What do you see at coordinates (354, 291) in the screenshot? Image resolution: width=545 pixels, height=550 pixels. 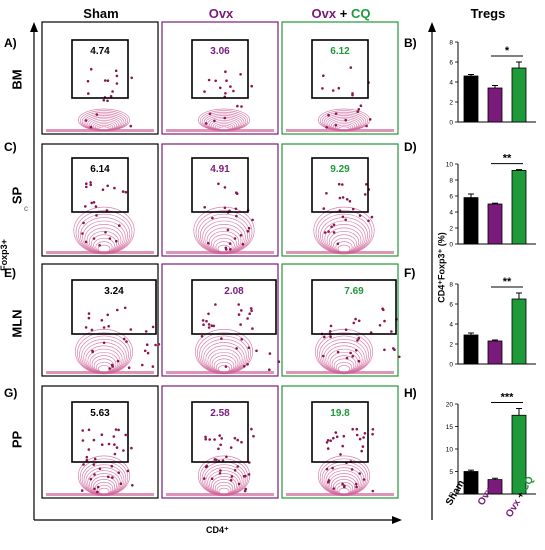 I see `gate-percentage: 7.69` at bounding box center [354, 291].